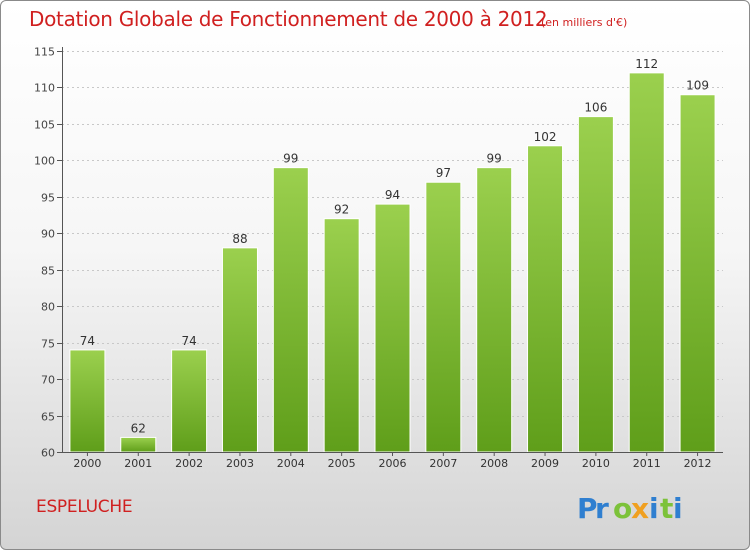 Image resolution: width=750 pixels, height=550 pixels. What do you see at coordinates (44, 88) in the screenshot?
I see `y-tick-label: 110` at bounding box center [44, 88].